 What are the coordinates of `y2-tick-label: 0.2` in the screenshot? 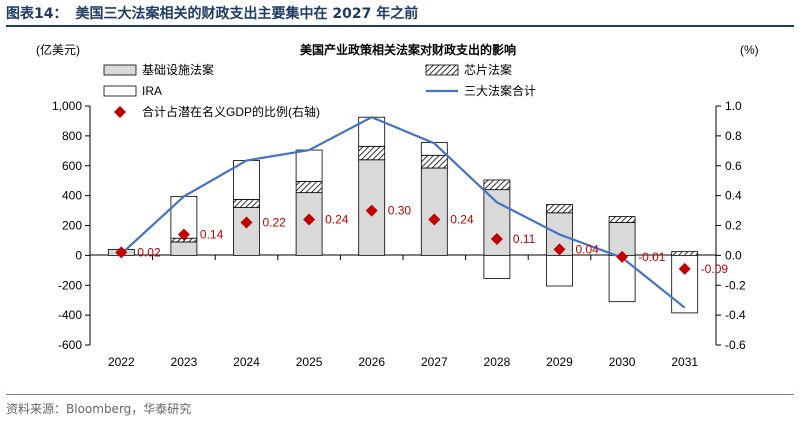 It's located at (733, 226).